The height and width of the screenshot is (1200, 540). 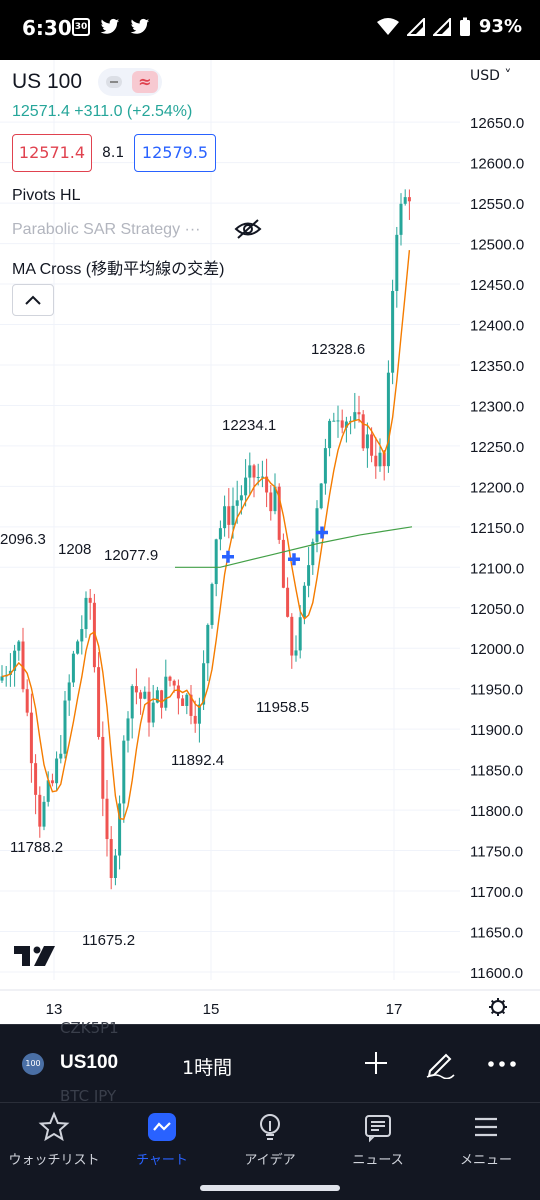 I want to click on x-tick-label: 17, so click(x=394, y=1009).